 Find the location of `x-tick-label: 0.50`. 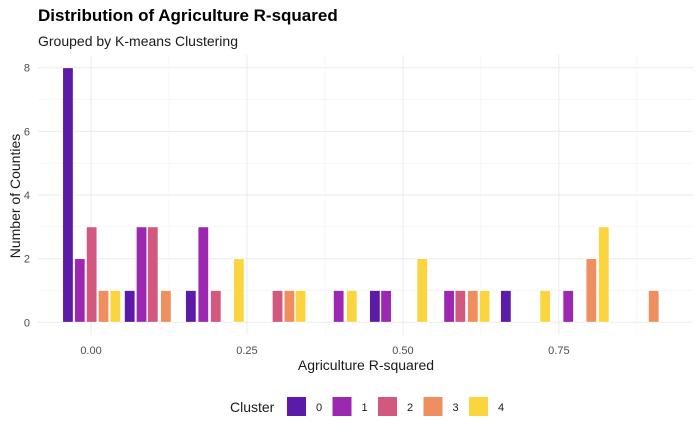

x-tick-label: 0.50 is located at coordinates (402, 351).